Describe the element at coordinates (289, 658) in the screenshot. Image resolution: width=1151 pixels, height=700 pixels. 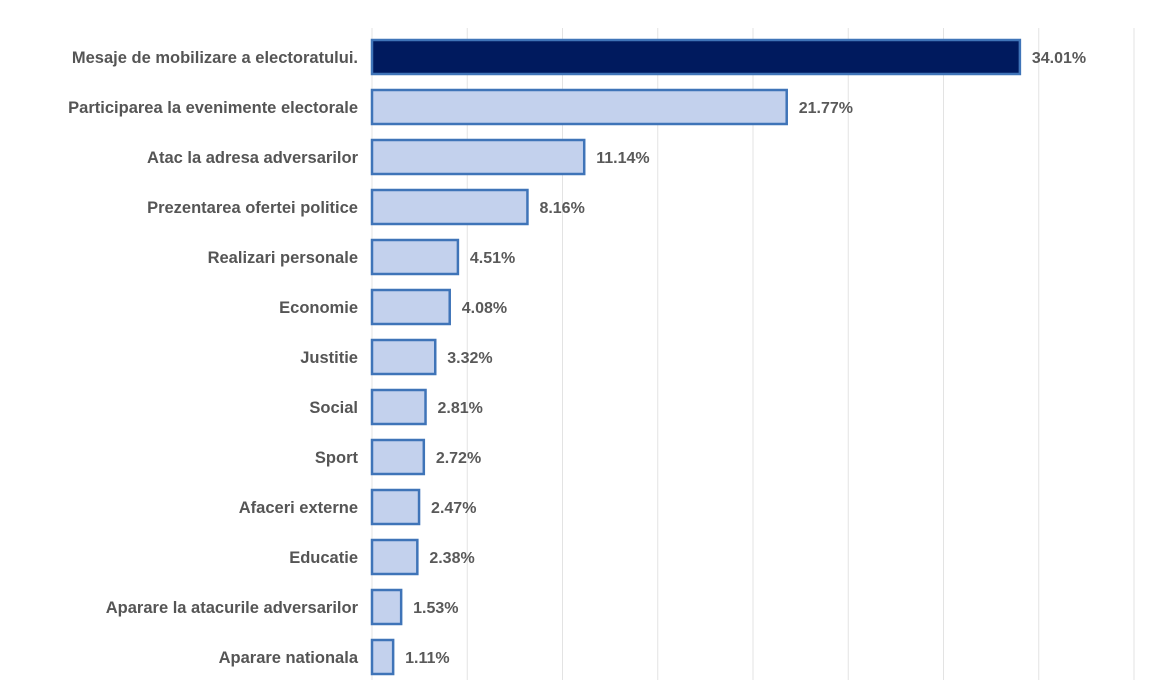
I see `category-label: Aparare nationala` at that location.